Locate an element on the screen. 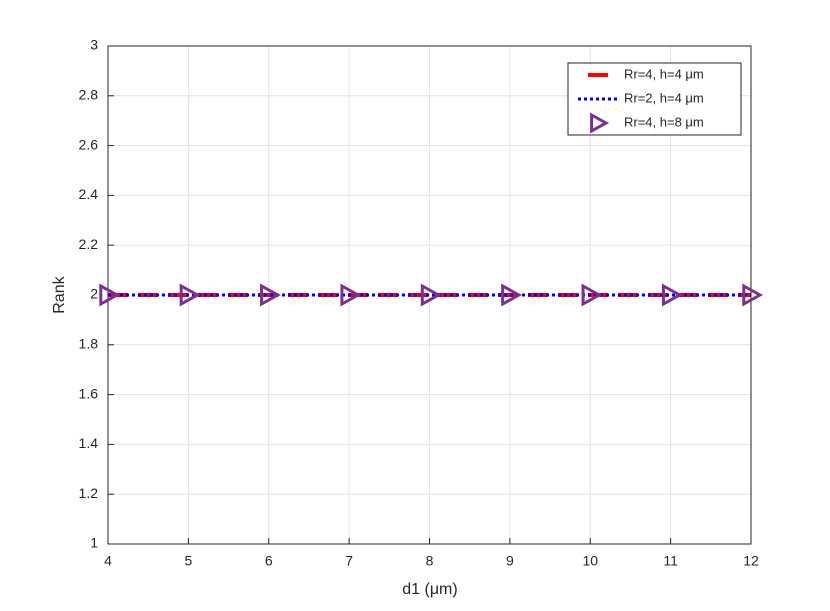 Image resolution: width=830 pixels, height=611 pixels. x-tick-label: 7 is located at coordinates (349, 561).